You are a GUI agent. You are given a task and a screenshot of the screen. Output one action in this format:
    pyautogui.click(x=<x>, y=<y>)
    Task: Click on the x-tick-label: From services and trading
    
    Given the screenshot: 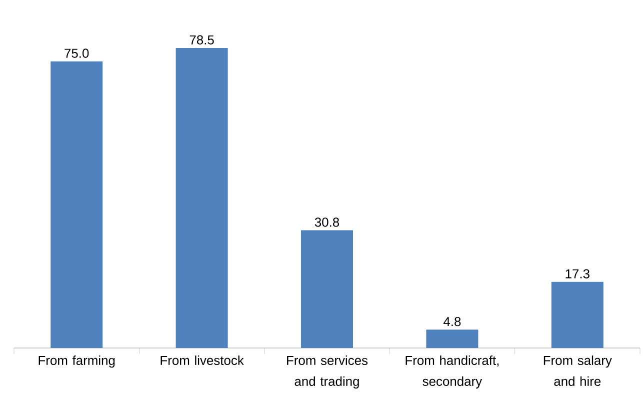 What is the action you would take?
    pyautogui.click(x=327, y=372)
    